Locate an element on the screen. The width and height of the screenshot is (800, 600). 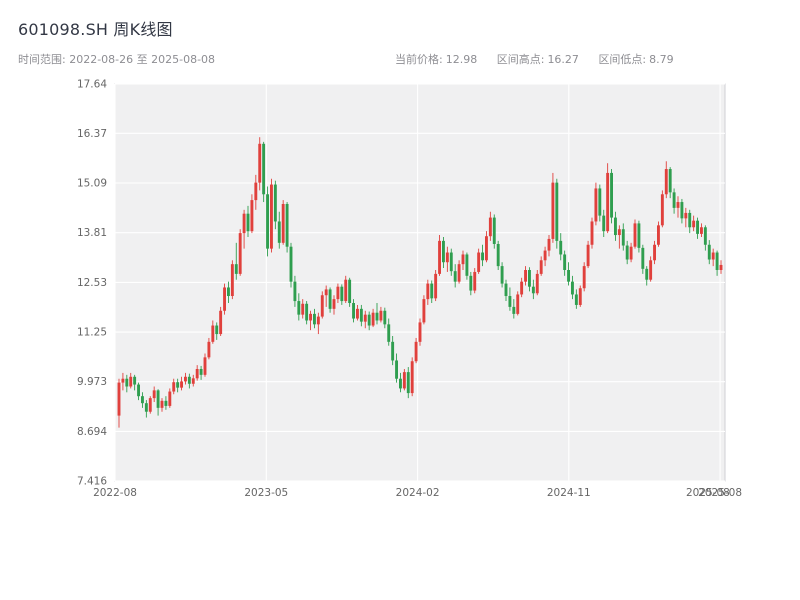
svg-text: 2023-05 is located at coordinates (266, 493).